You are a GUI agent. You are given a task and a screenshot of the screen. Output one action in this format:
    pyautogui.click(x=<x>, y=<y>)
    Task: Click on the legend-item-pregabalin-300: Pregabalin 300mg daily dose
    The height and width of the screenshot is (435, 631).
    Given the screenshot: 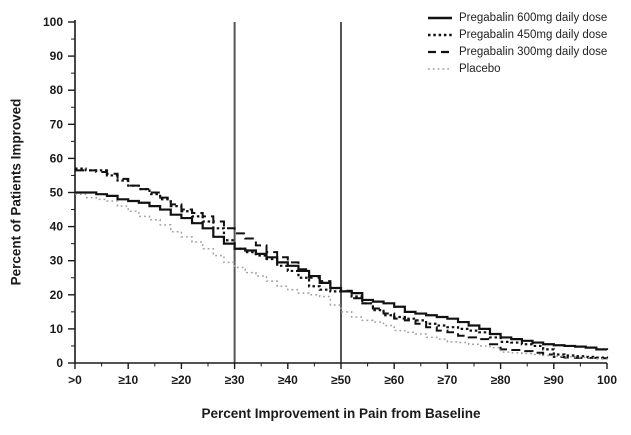 What is the action you would take?
    pyautogui.click(x=517, y=51)
    